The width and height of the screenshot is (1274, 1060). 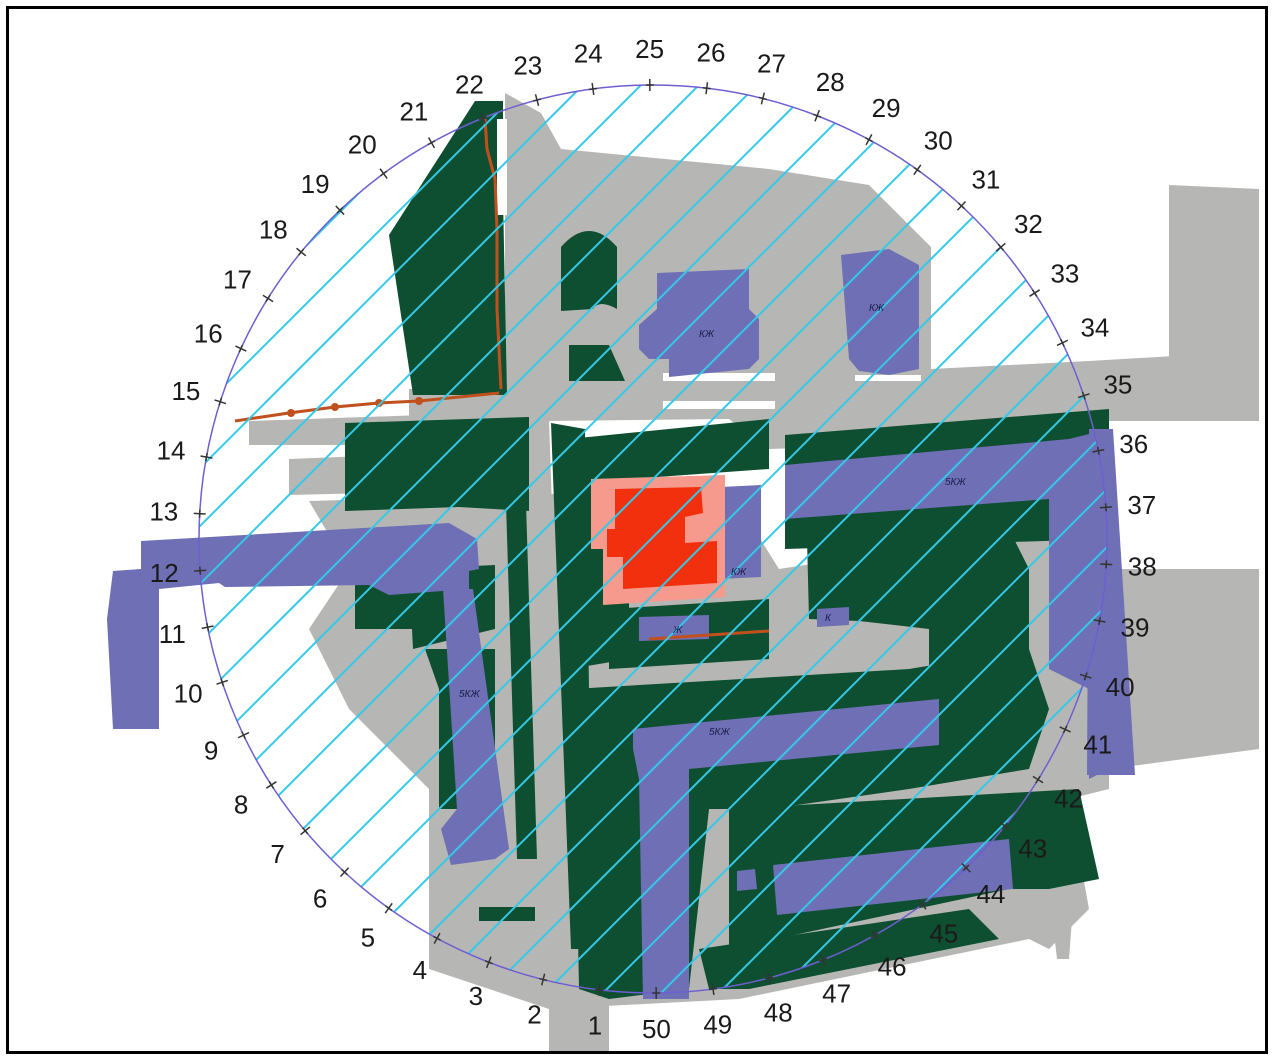 What do you see at coordinates (892, 967) in the screenshot?
I see `boundary-point-label: 46` at bounding box center [892, 967].